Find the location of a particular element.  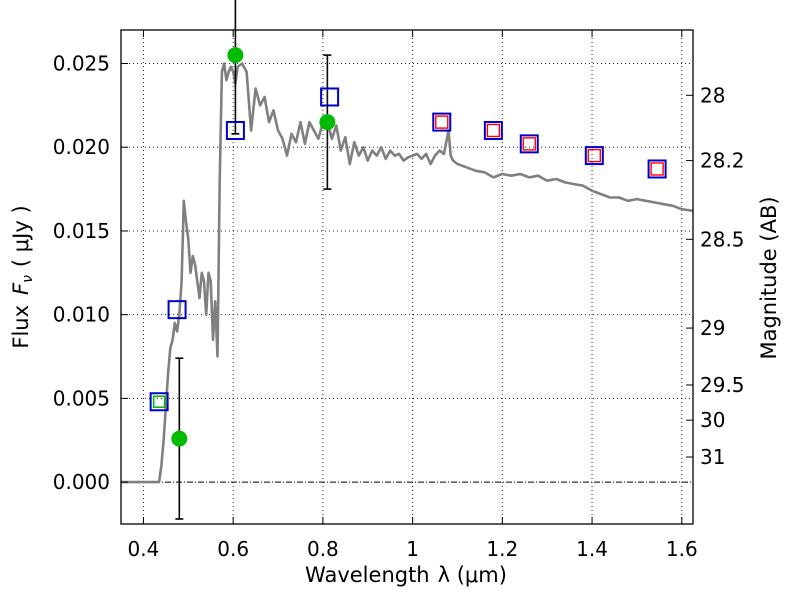

y-axis-subscript: ν is located at coordinates (28, 279).